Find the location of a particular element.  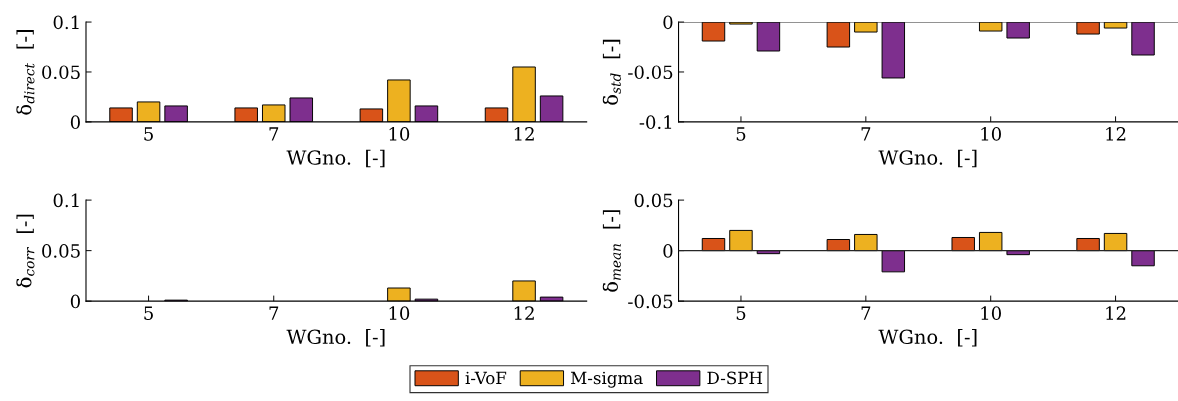

y-axis-title: δ$_{direct}$ [-] is located at coordinates (25, 72).